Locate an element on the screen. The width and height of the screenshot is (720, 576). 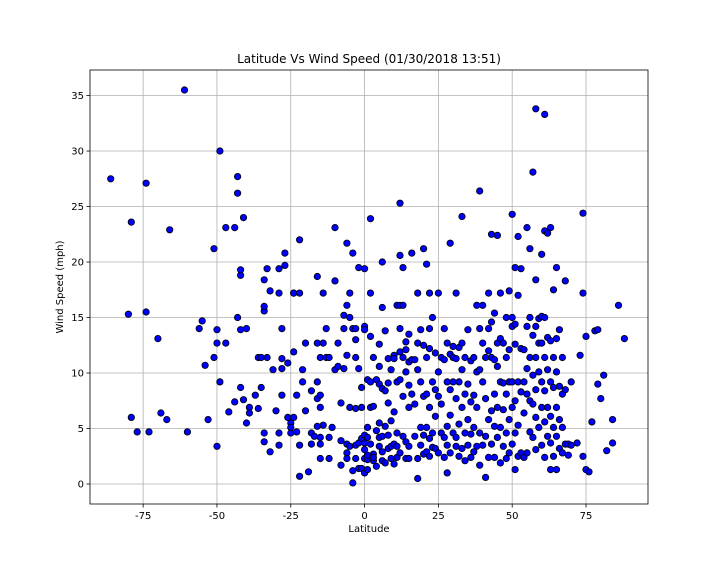
x-axis-label: Latitude is located at coordinates (368, 529).